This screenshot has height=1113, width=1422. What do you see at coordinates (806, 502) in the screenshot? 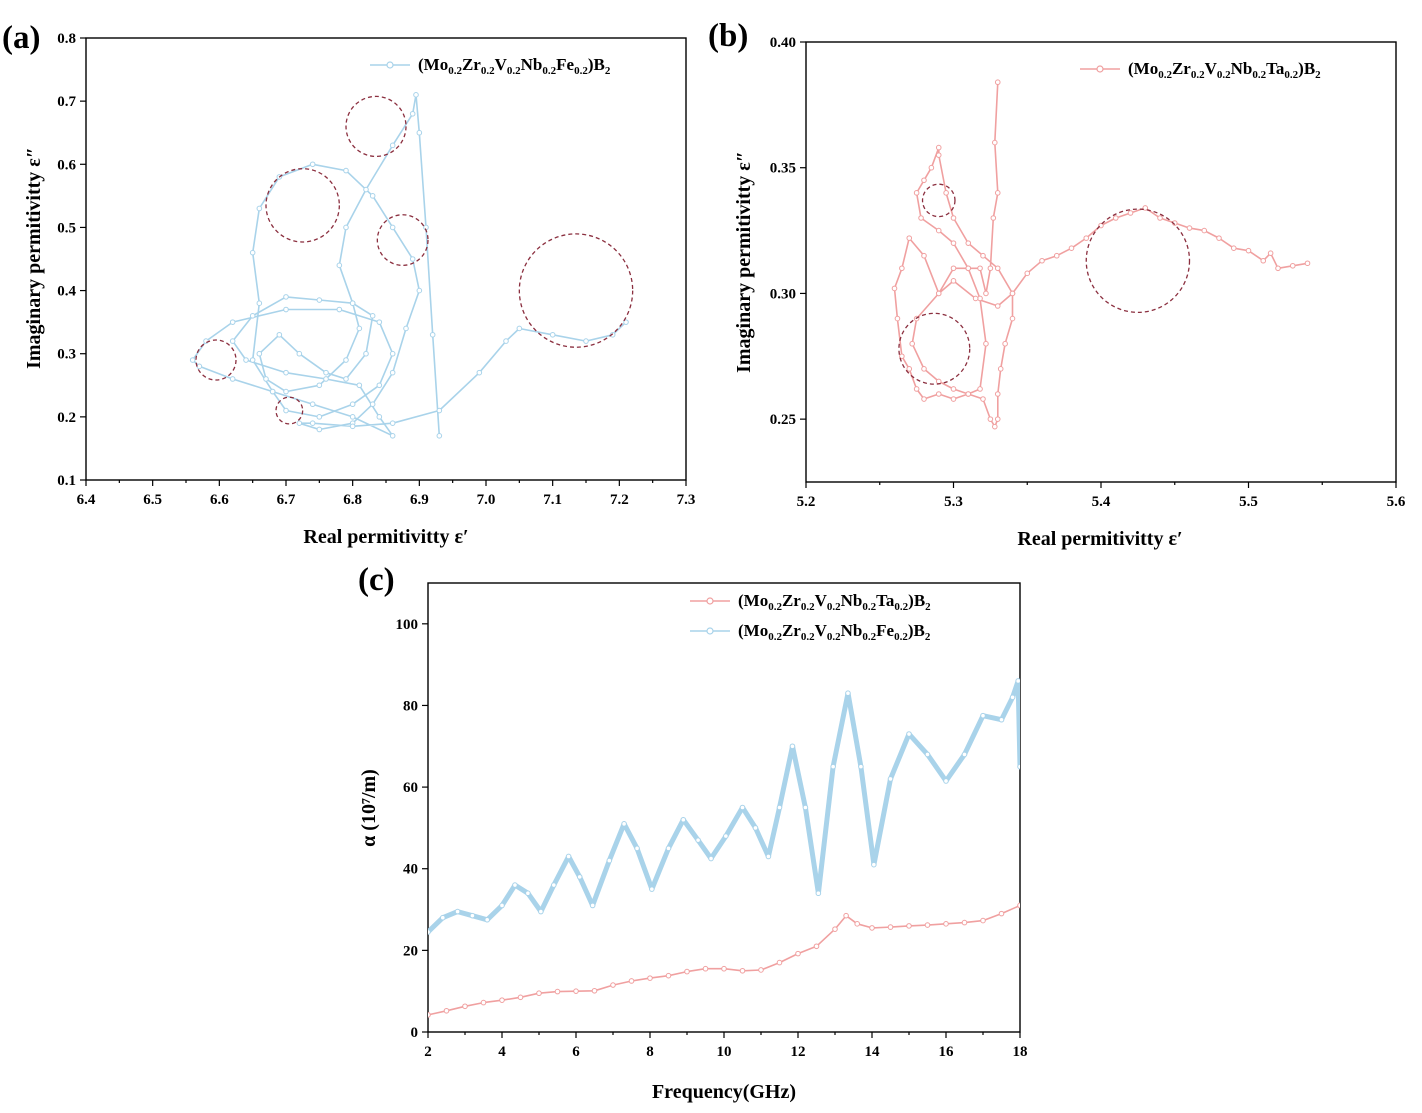
I see `x-tick-label-b-0: 5.2` at bounding box center [806, 502].